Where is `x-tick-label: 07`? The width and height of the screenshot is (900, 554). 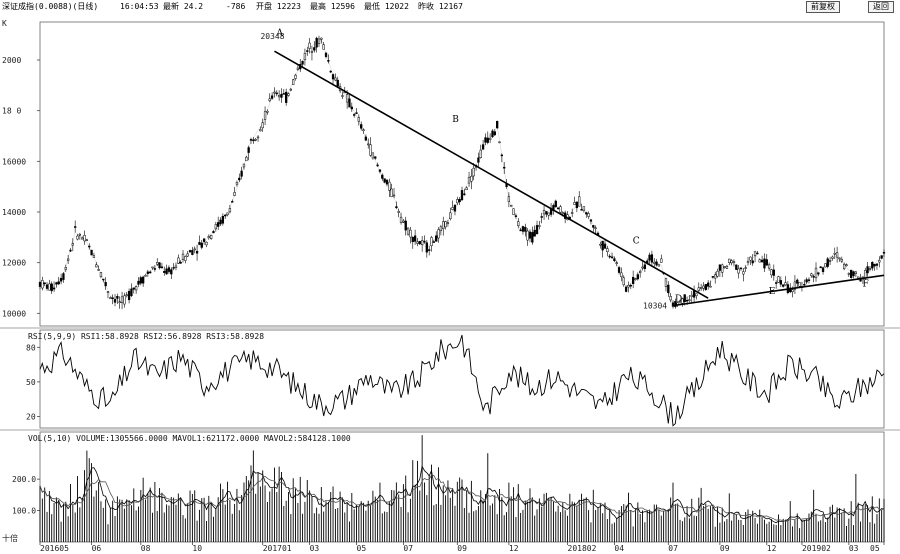
x-tick-label: 07 is located at coordinates (673, 548).